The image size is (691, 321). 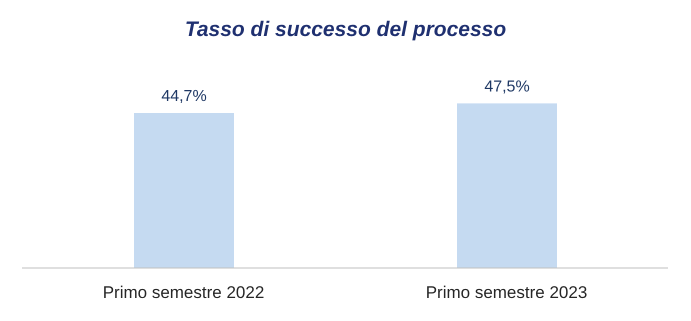 What do you see at coordinates (183, 292) in the screenshot?
I see `x-tick-label: Primo semestre 2022` at bounding box center [183, 292].